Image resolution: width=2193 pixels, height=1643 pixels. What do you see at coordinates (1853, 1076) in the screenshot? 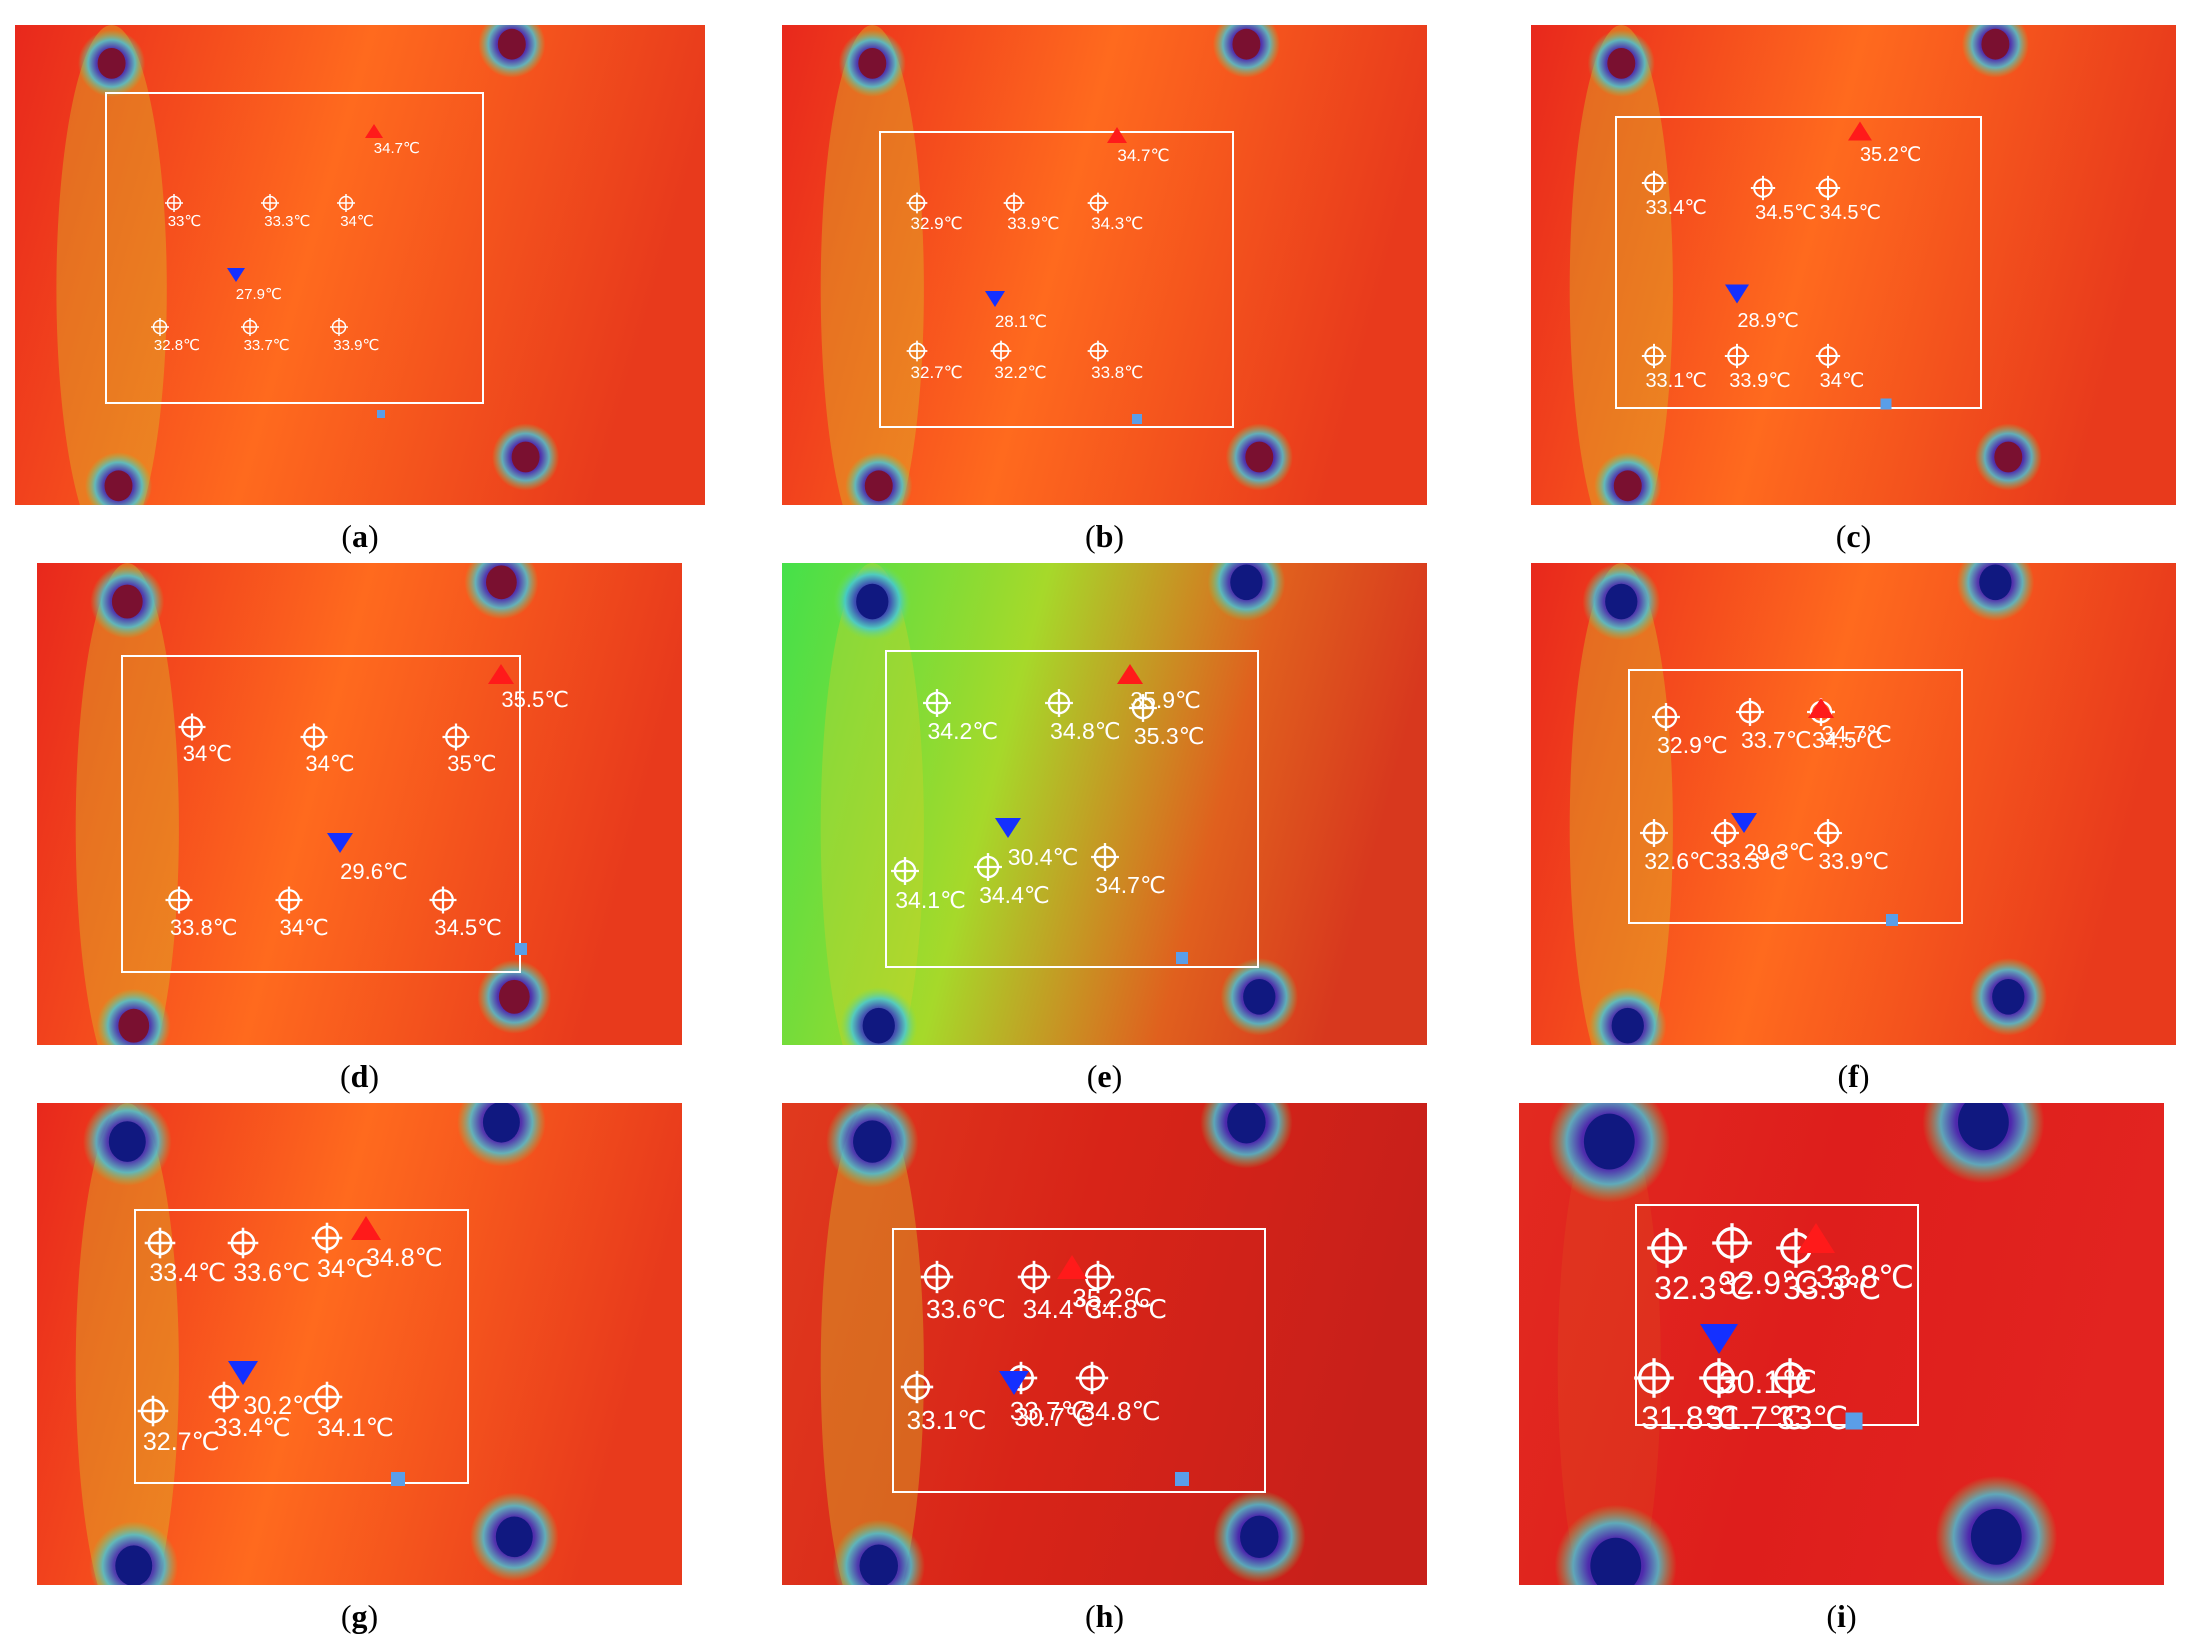
I see `panel-caption-f: (f)` at bounding box center [1853, 1076].